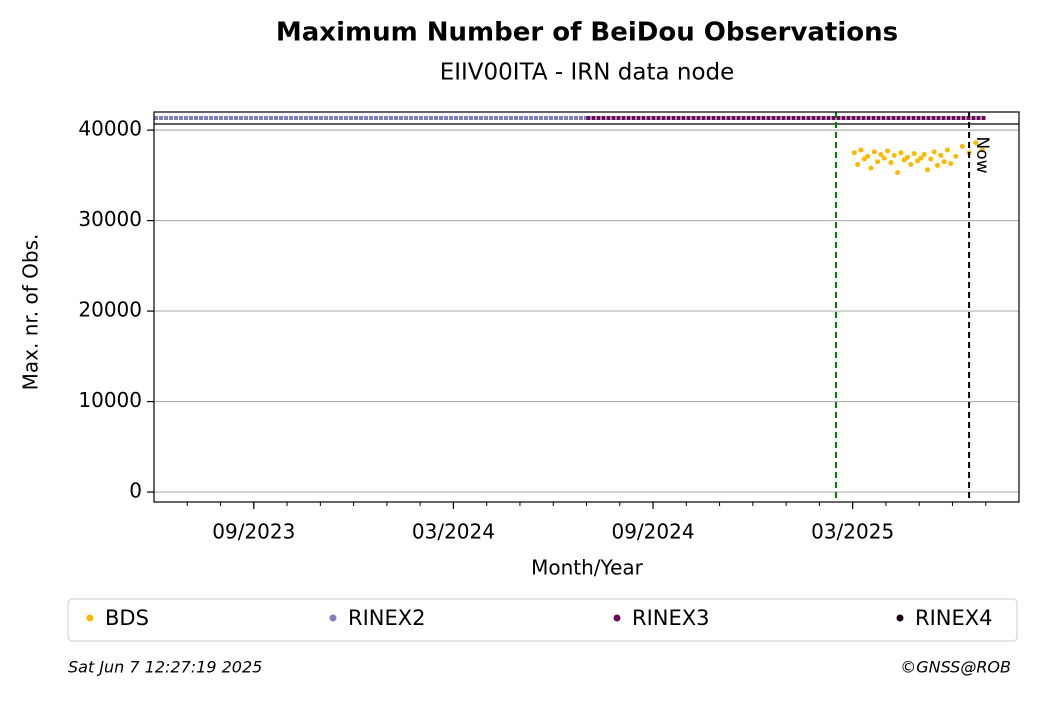  What do you see at coordinates (253, 532) in the screenshot?
I see `x-tick-label: 09/2023` at bounding box center [253, 532].